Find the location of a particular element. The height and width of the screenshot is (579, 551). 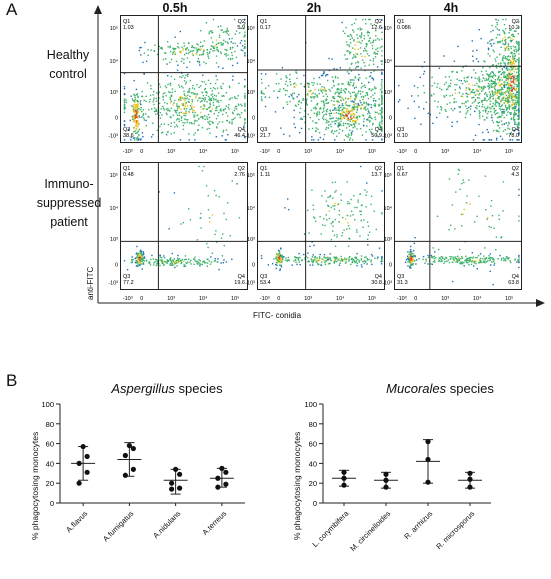

quadrant-name: Q2 is located at coordinates (378, 169).